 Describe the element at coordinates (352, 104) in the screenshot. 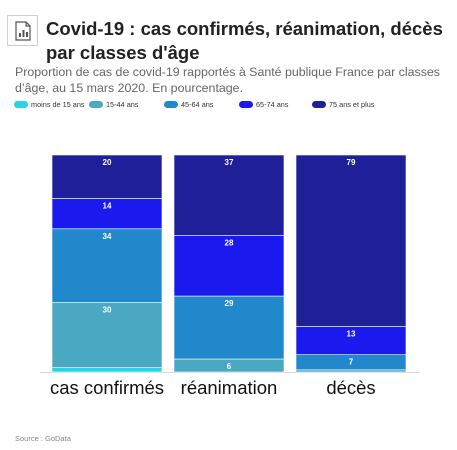

I see `legend-label: 75 ans et plus` at that location.